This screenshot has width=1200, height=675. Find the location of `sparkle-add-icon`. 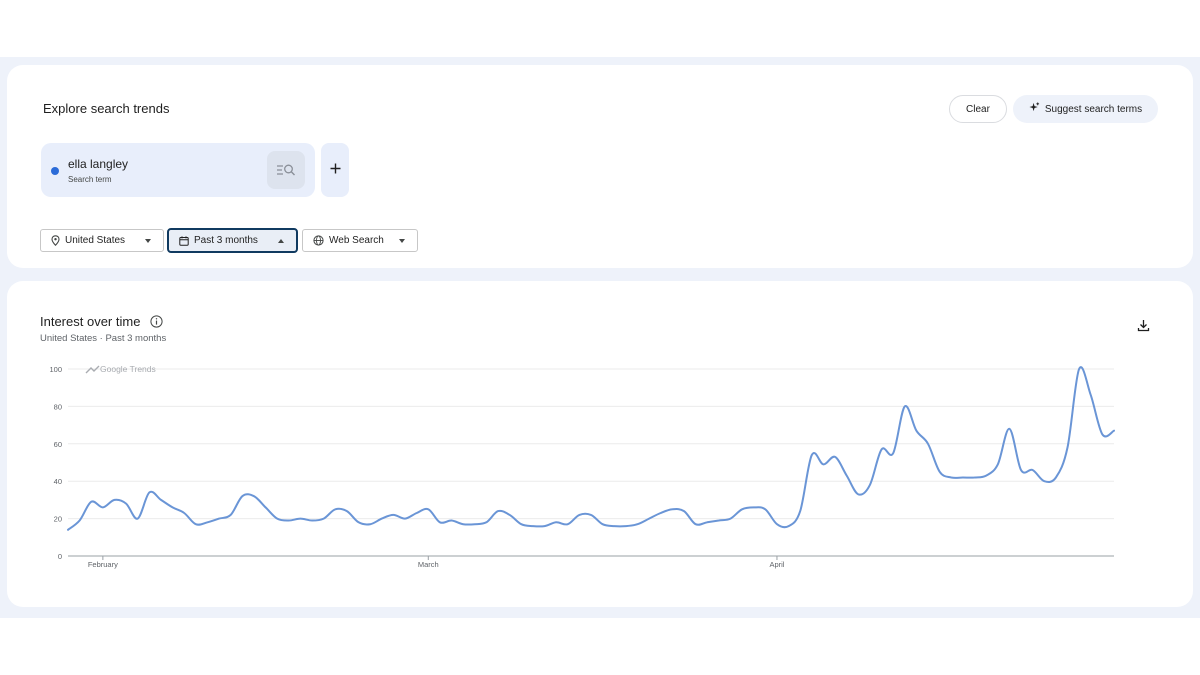

sparkle-add-icon is located at coordinates (1034, 109).